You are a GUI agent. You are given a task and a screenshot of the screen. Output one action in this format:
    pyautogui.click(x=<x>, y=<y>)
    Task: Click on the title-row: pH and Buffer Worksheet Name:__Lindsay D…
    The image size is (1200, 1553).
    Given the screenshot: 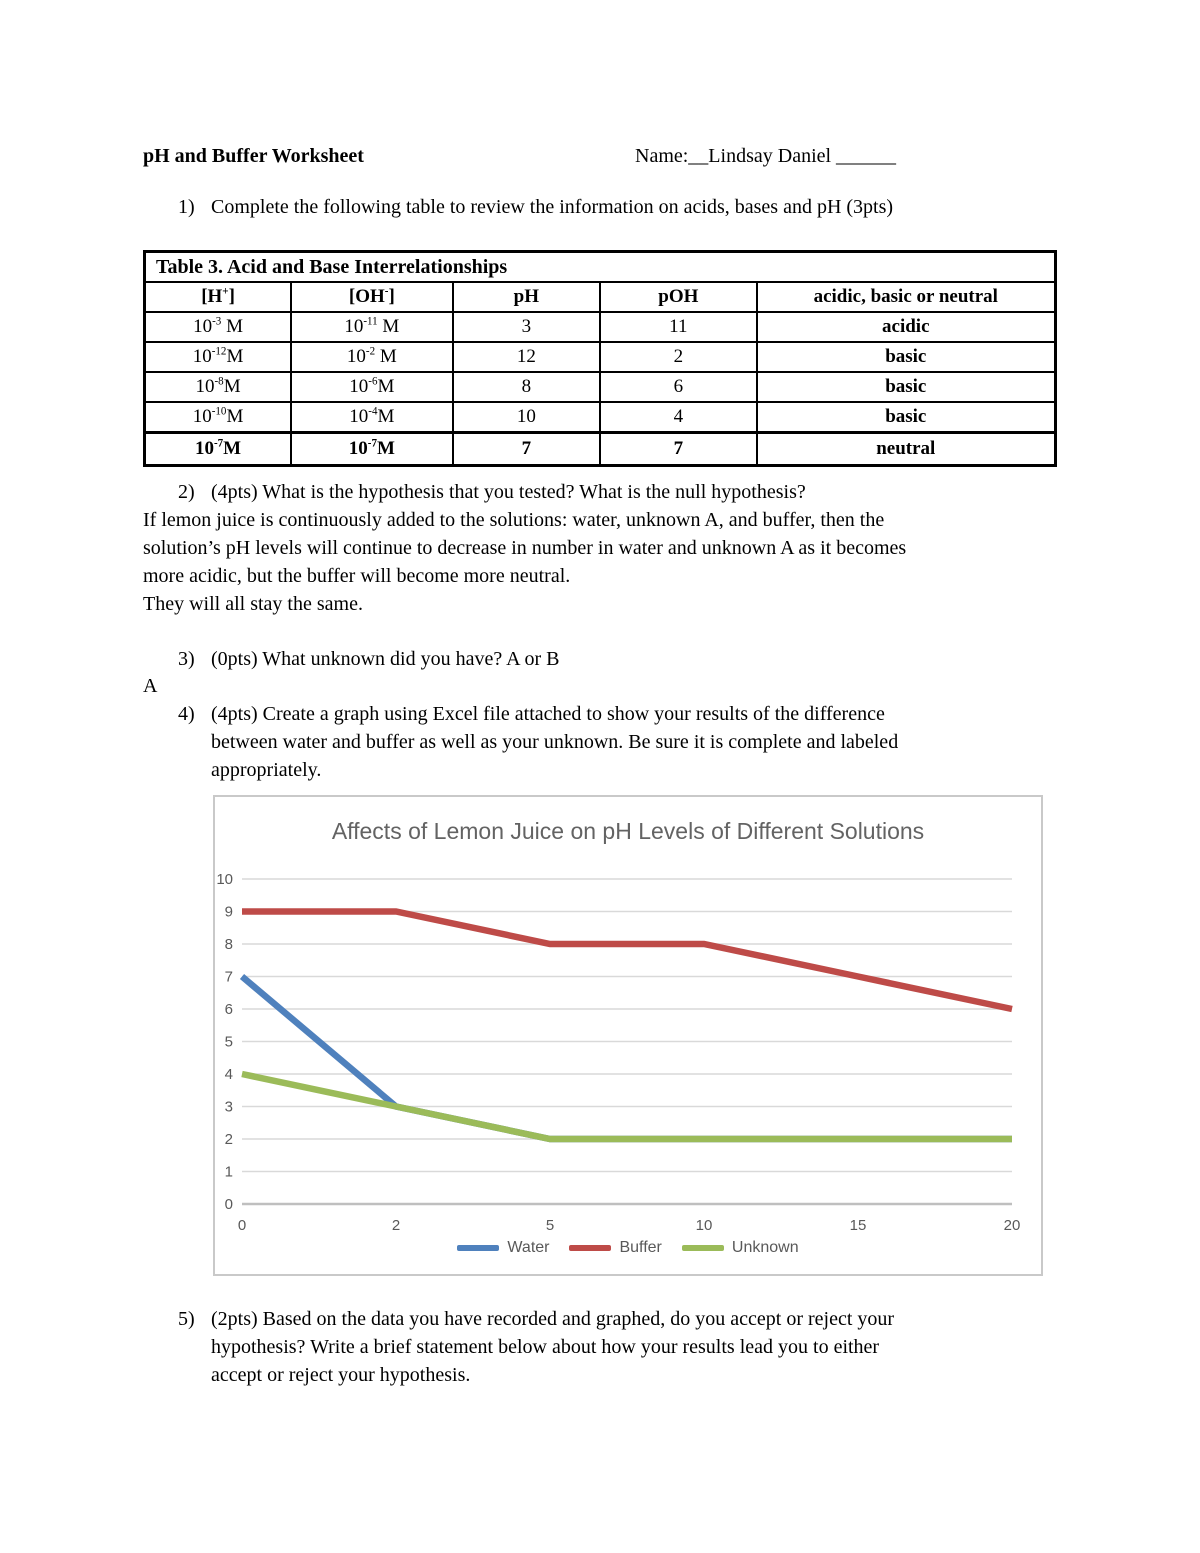 What is the action you would take?
    pyautogui.click(x=600, y=159)
    